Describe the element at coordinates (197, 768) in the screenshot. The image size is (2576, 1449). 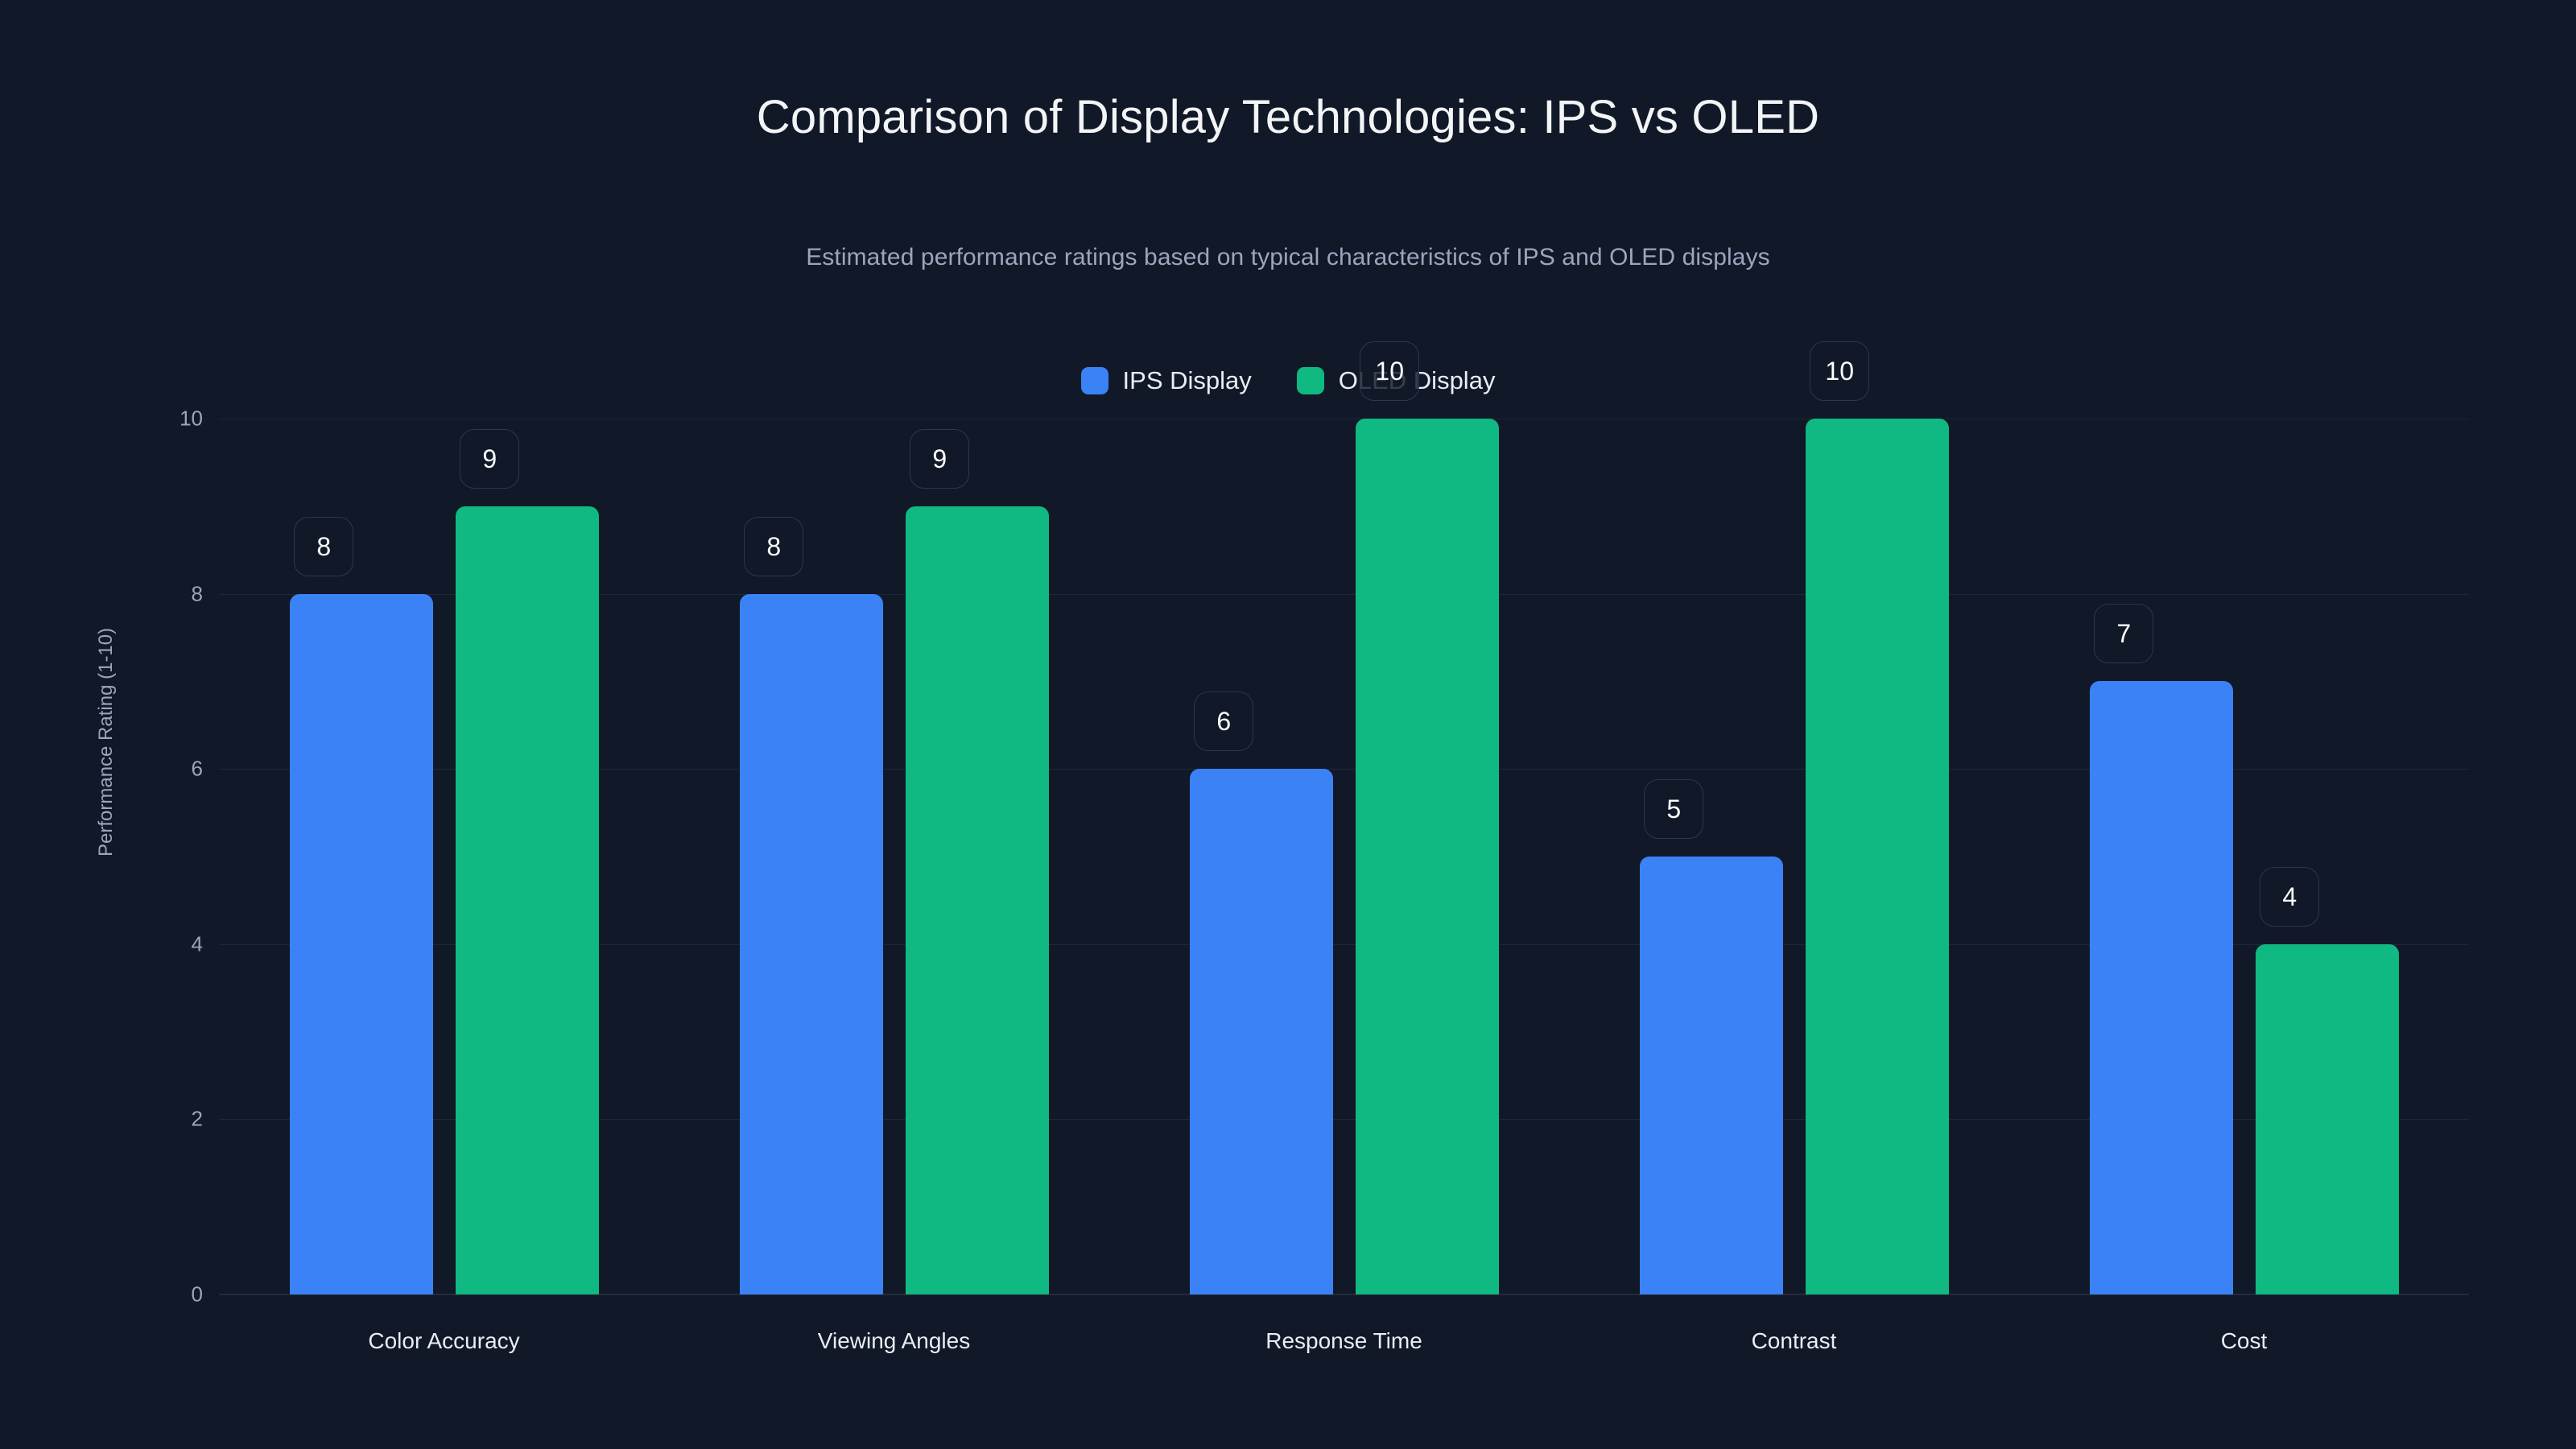
I see `y-axis-tick-label: 6` at that location.